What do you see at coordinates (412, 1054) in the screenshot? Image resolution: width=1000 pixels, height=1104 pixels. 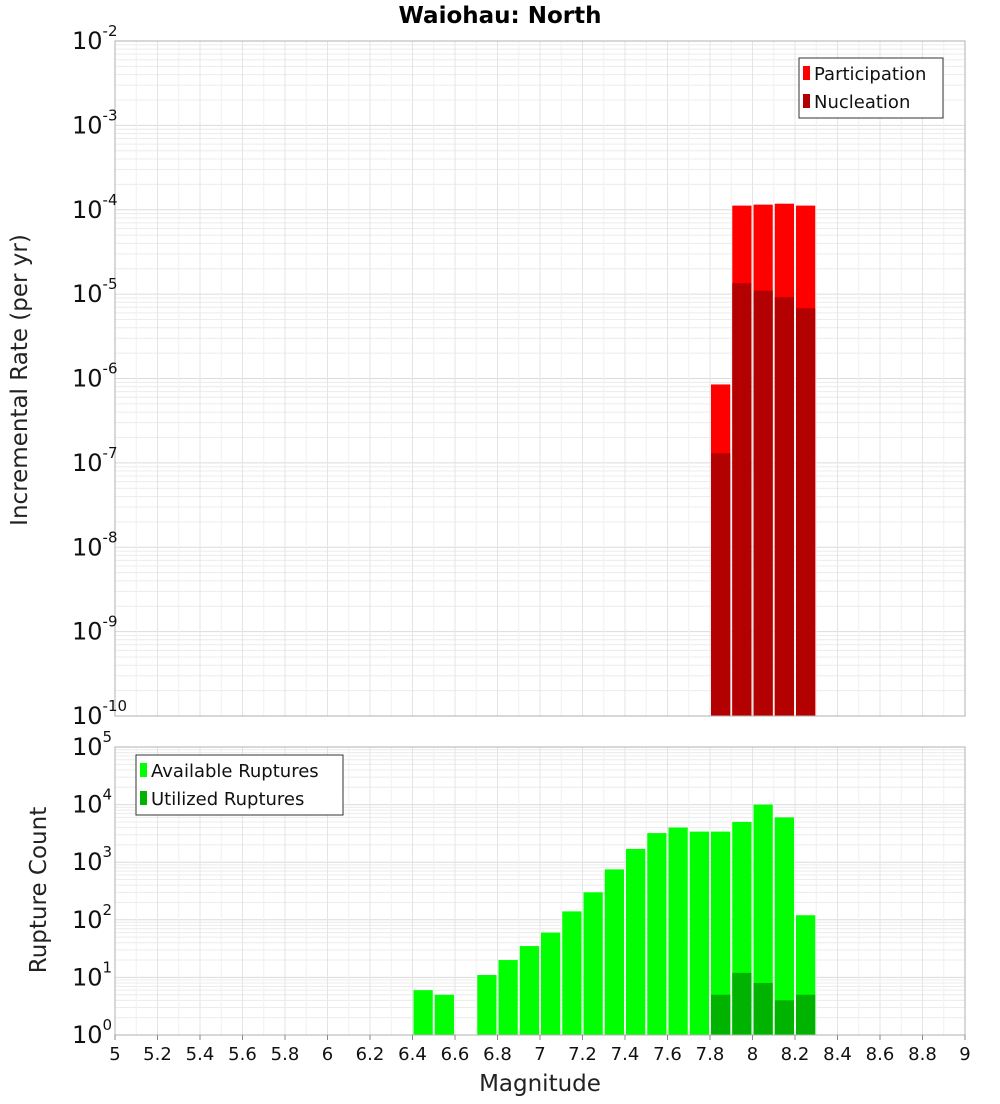 I see `x-tick-label: 6.4` at bounding box center [412, 1054].